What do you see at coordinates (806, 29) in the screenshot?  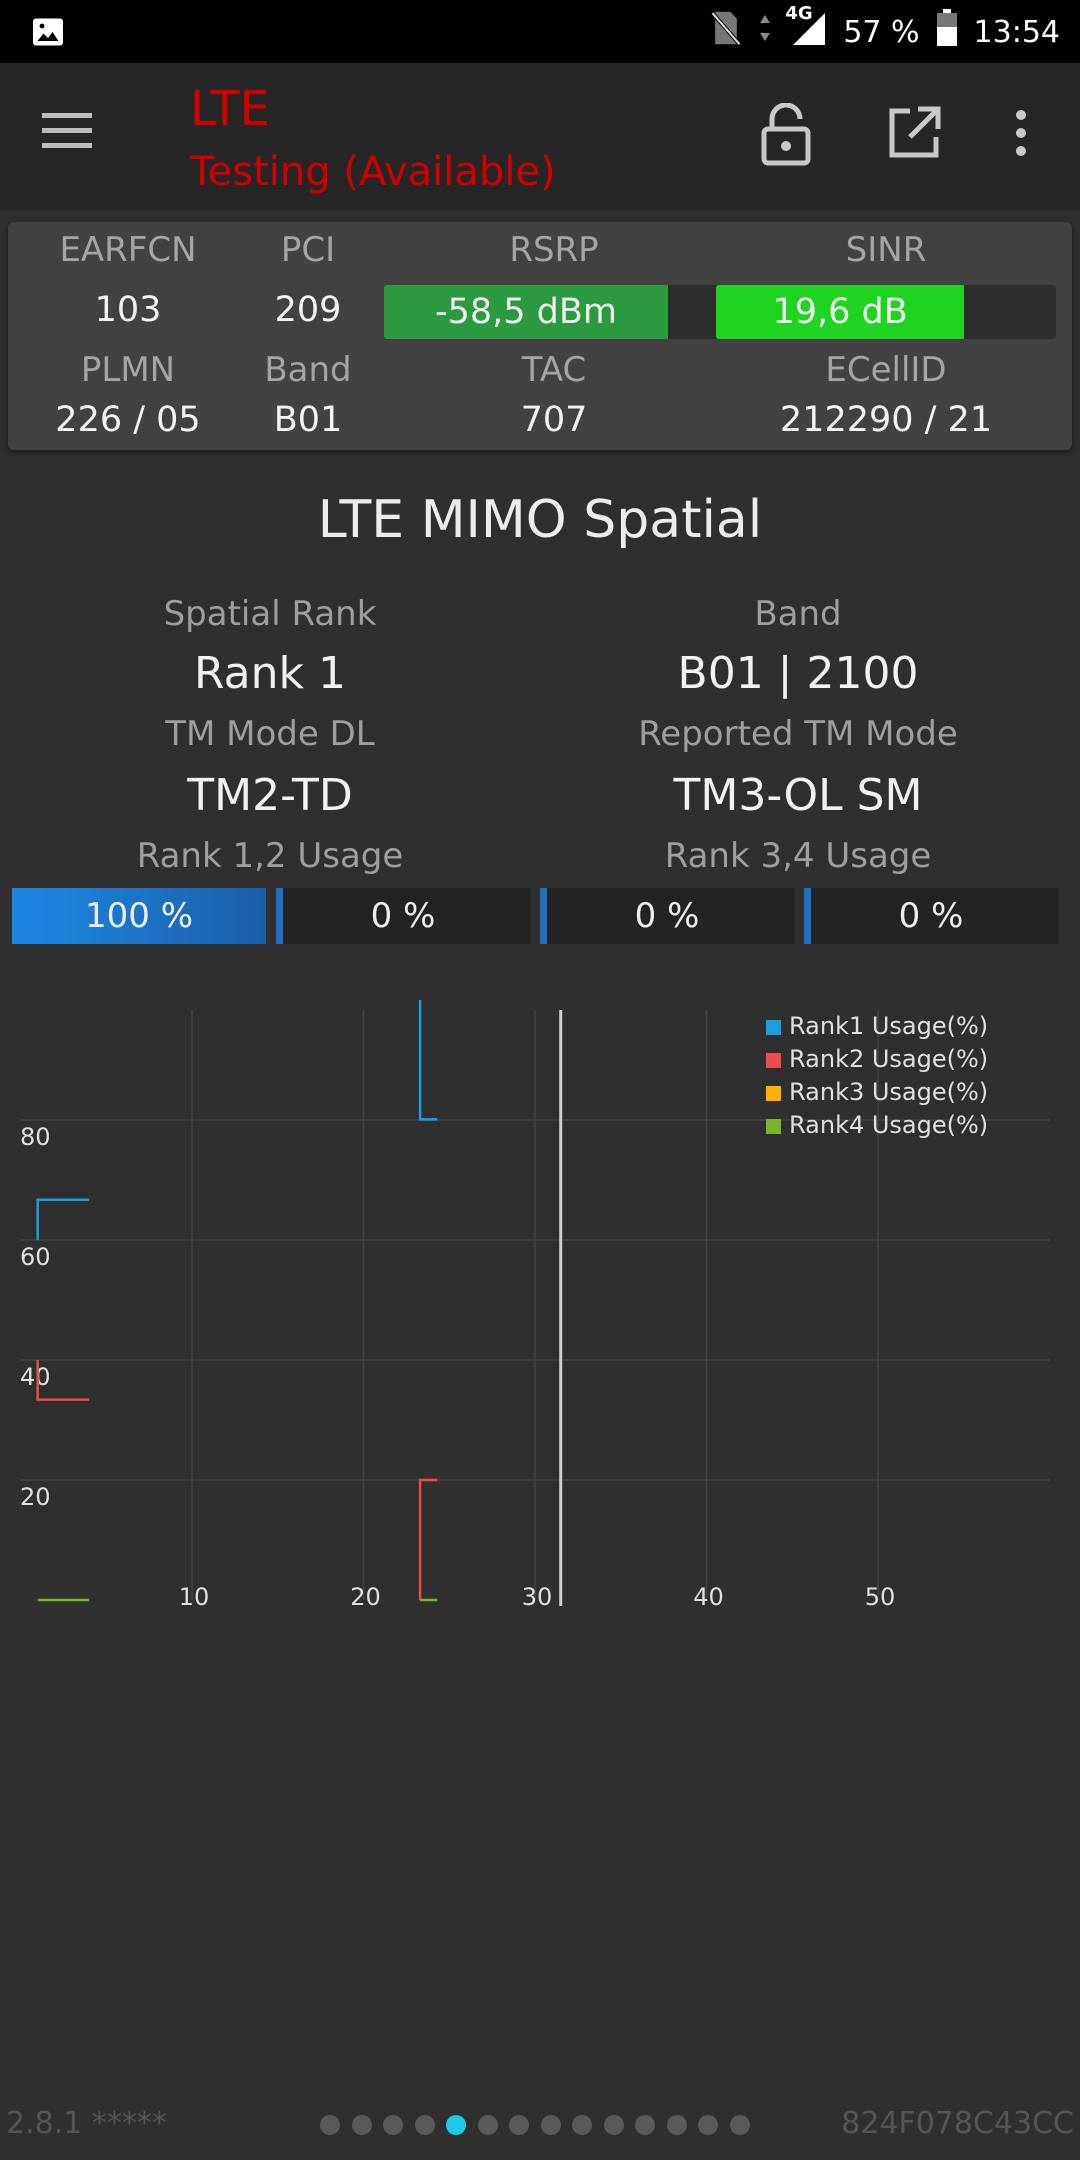 I see `signal-icon: 4G` at bounding box center [806, 29].